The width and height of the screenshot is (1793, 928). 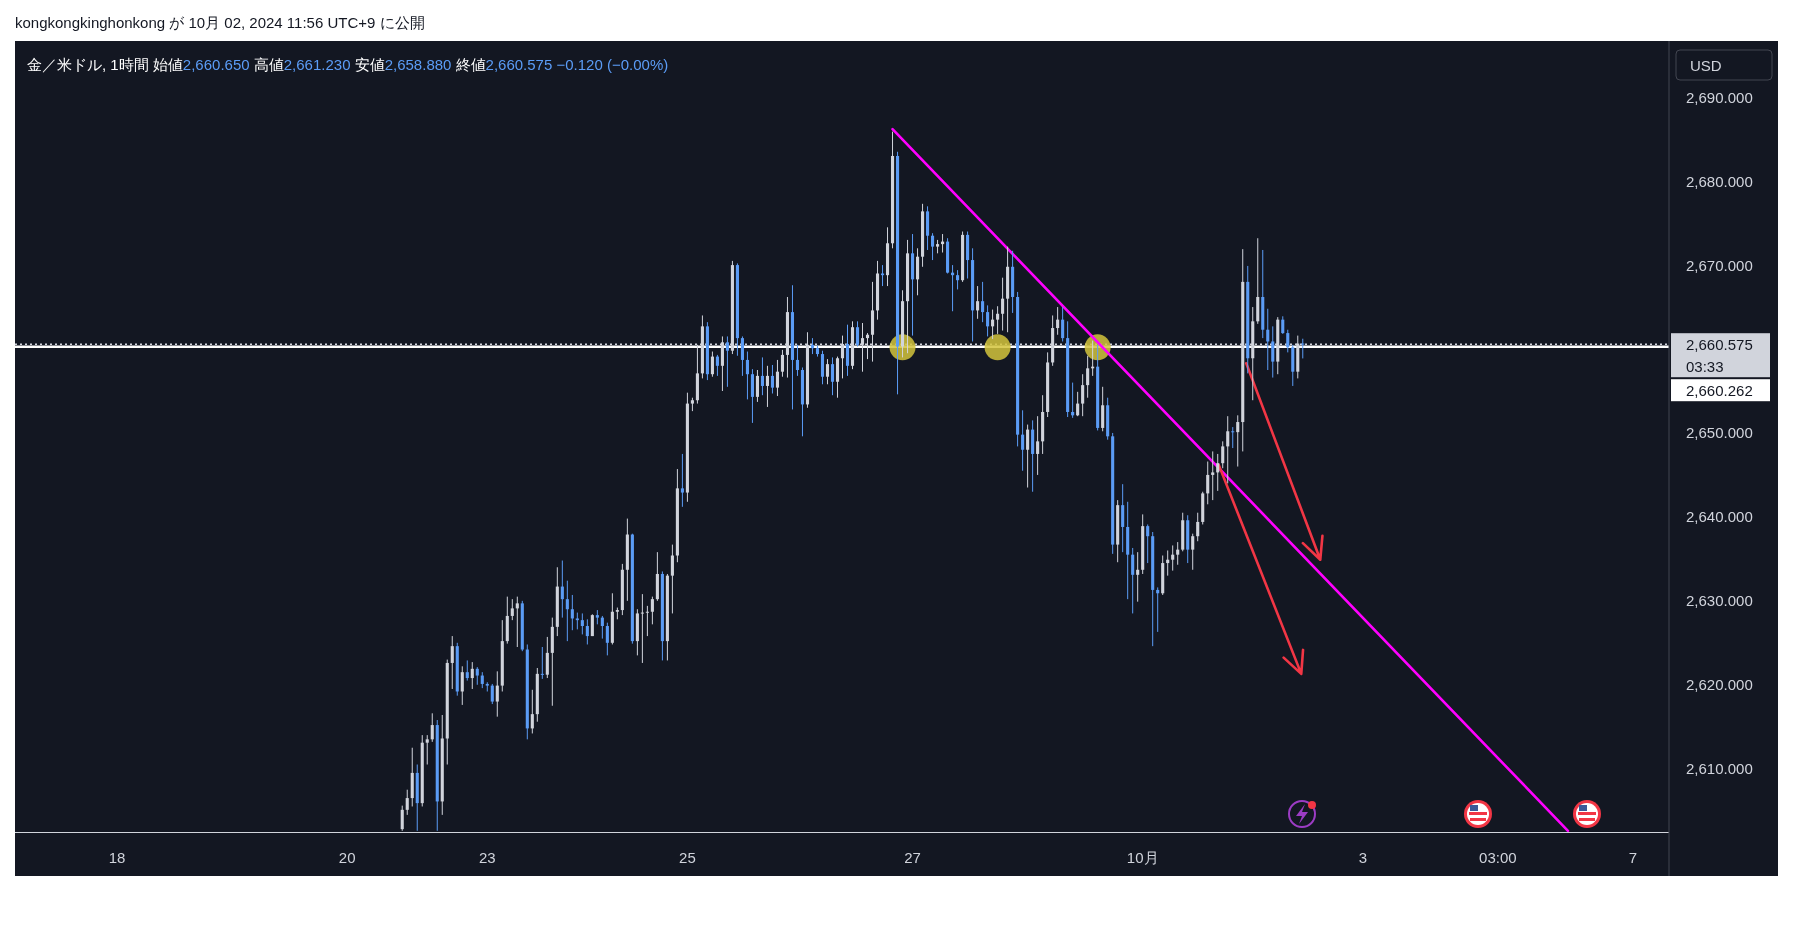 I want to click on ref-line-label: 2,660.262, so click(x=1719, y=390).